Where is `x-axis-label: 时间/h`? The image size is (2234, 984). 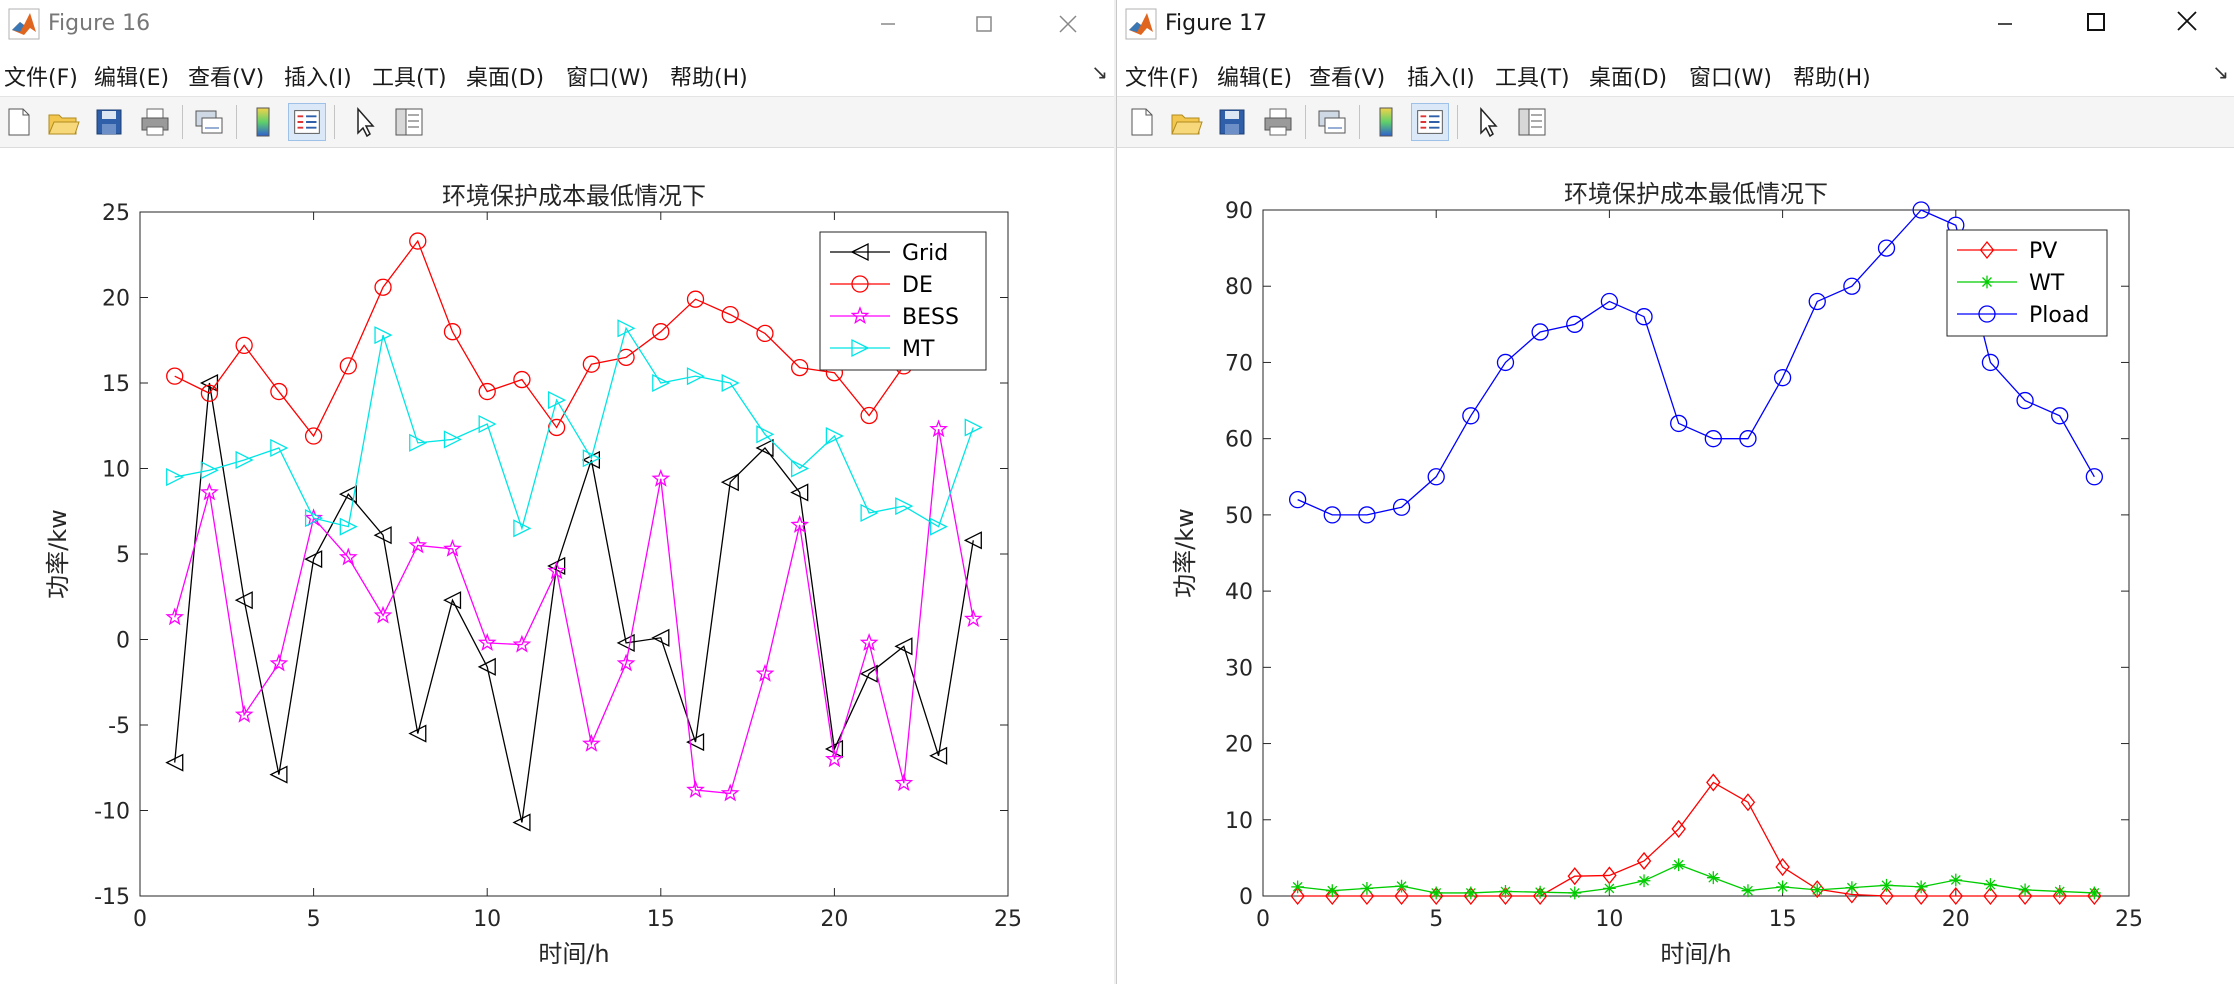
x-axis-label: 时间/h is located at coordinates (573, 954).